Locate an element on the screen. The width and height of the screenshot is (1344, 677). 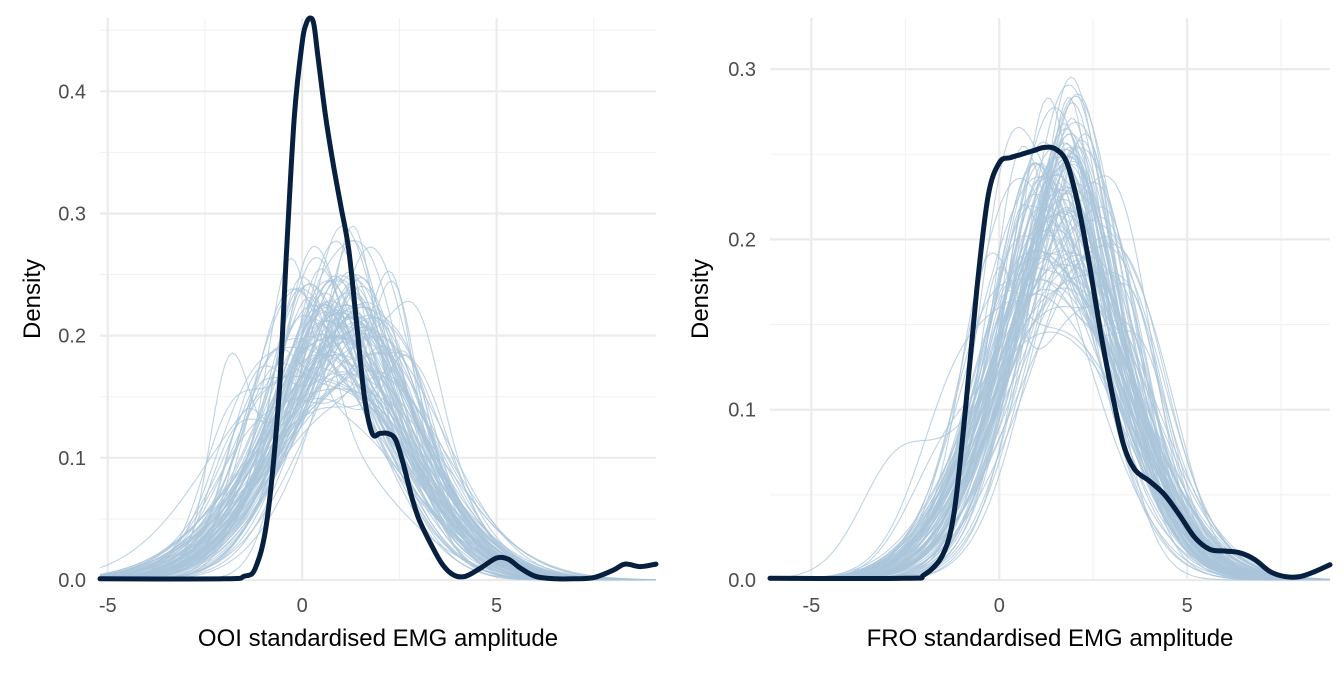
y-tick-label: 0.4 is located at coordinates (72, 92).